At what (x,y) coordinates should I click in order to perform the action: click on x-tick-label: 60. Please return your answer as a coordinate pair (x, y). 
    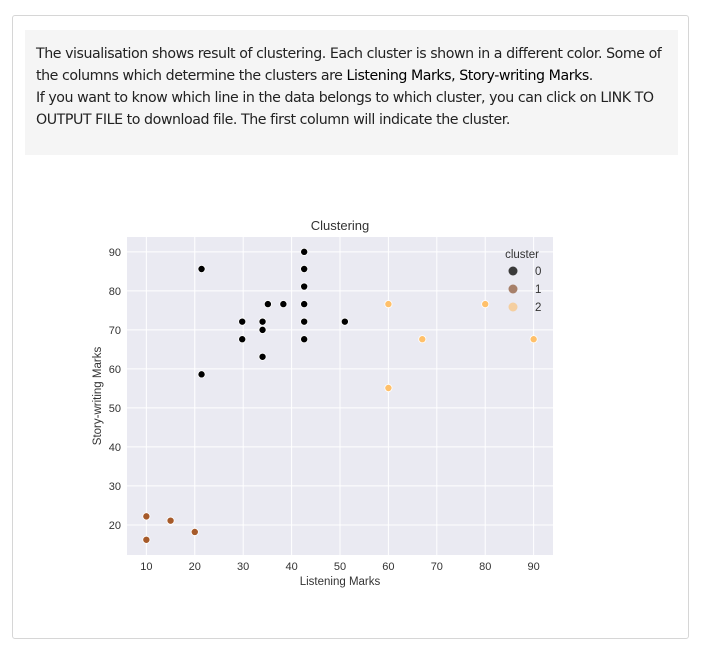
    Looking at the image, I should click on (388, 567).